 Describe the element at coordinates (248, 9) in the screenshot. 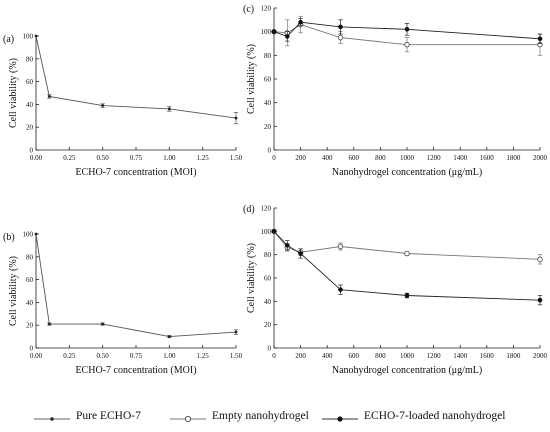

I see `panel-label: (c)` at that location.